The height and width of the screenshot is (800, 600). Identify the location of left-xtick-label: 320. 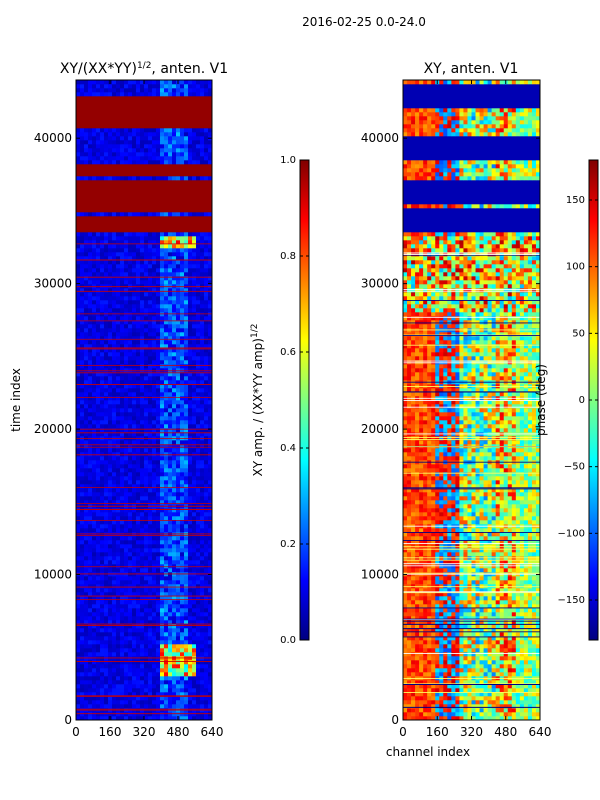
(144, 732).